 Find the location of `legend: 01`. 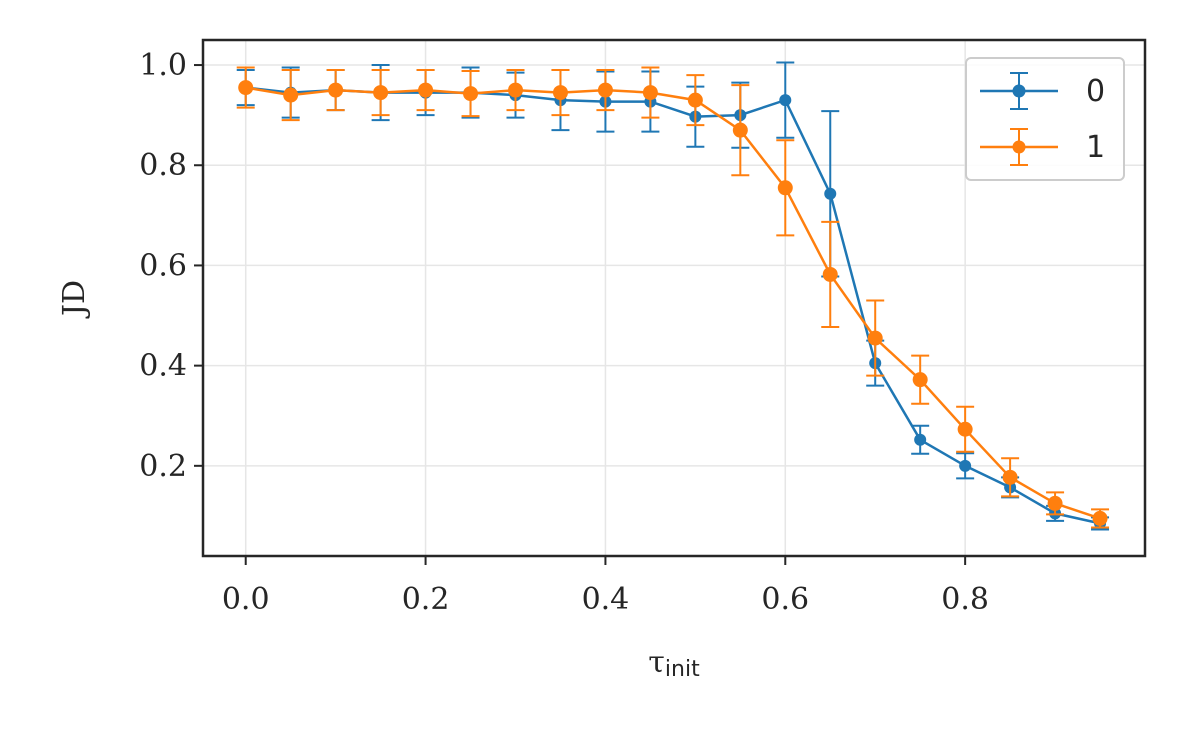

legend: 01 is located at coordinates (1045, 119).